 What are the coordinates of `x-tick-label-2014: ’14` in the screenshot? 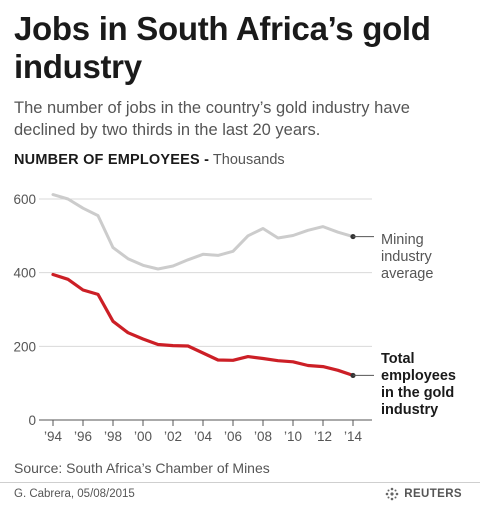 It's located at (353, 436).